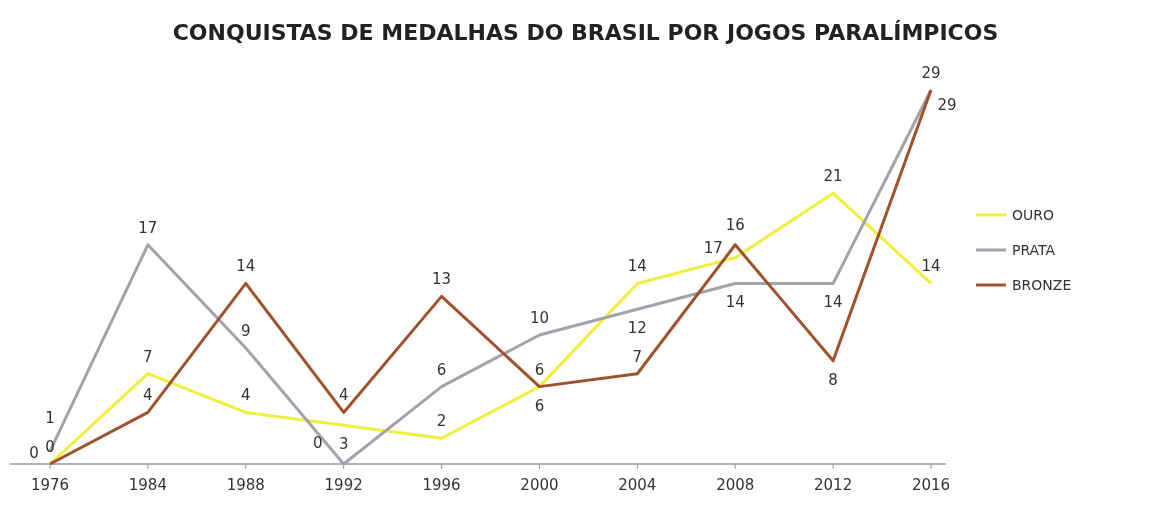 The height and width of the screenshot is (509, 1151). Describe the element at coordinates (1042, 285) in the screenshot. I see `legend-label: BRONZE` at that location.